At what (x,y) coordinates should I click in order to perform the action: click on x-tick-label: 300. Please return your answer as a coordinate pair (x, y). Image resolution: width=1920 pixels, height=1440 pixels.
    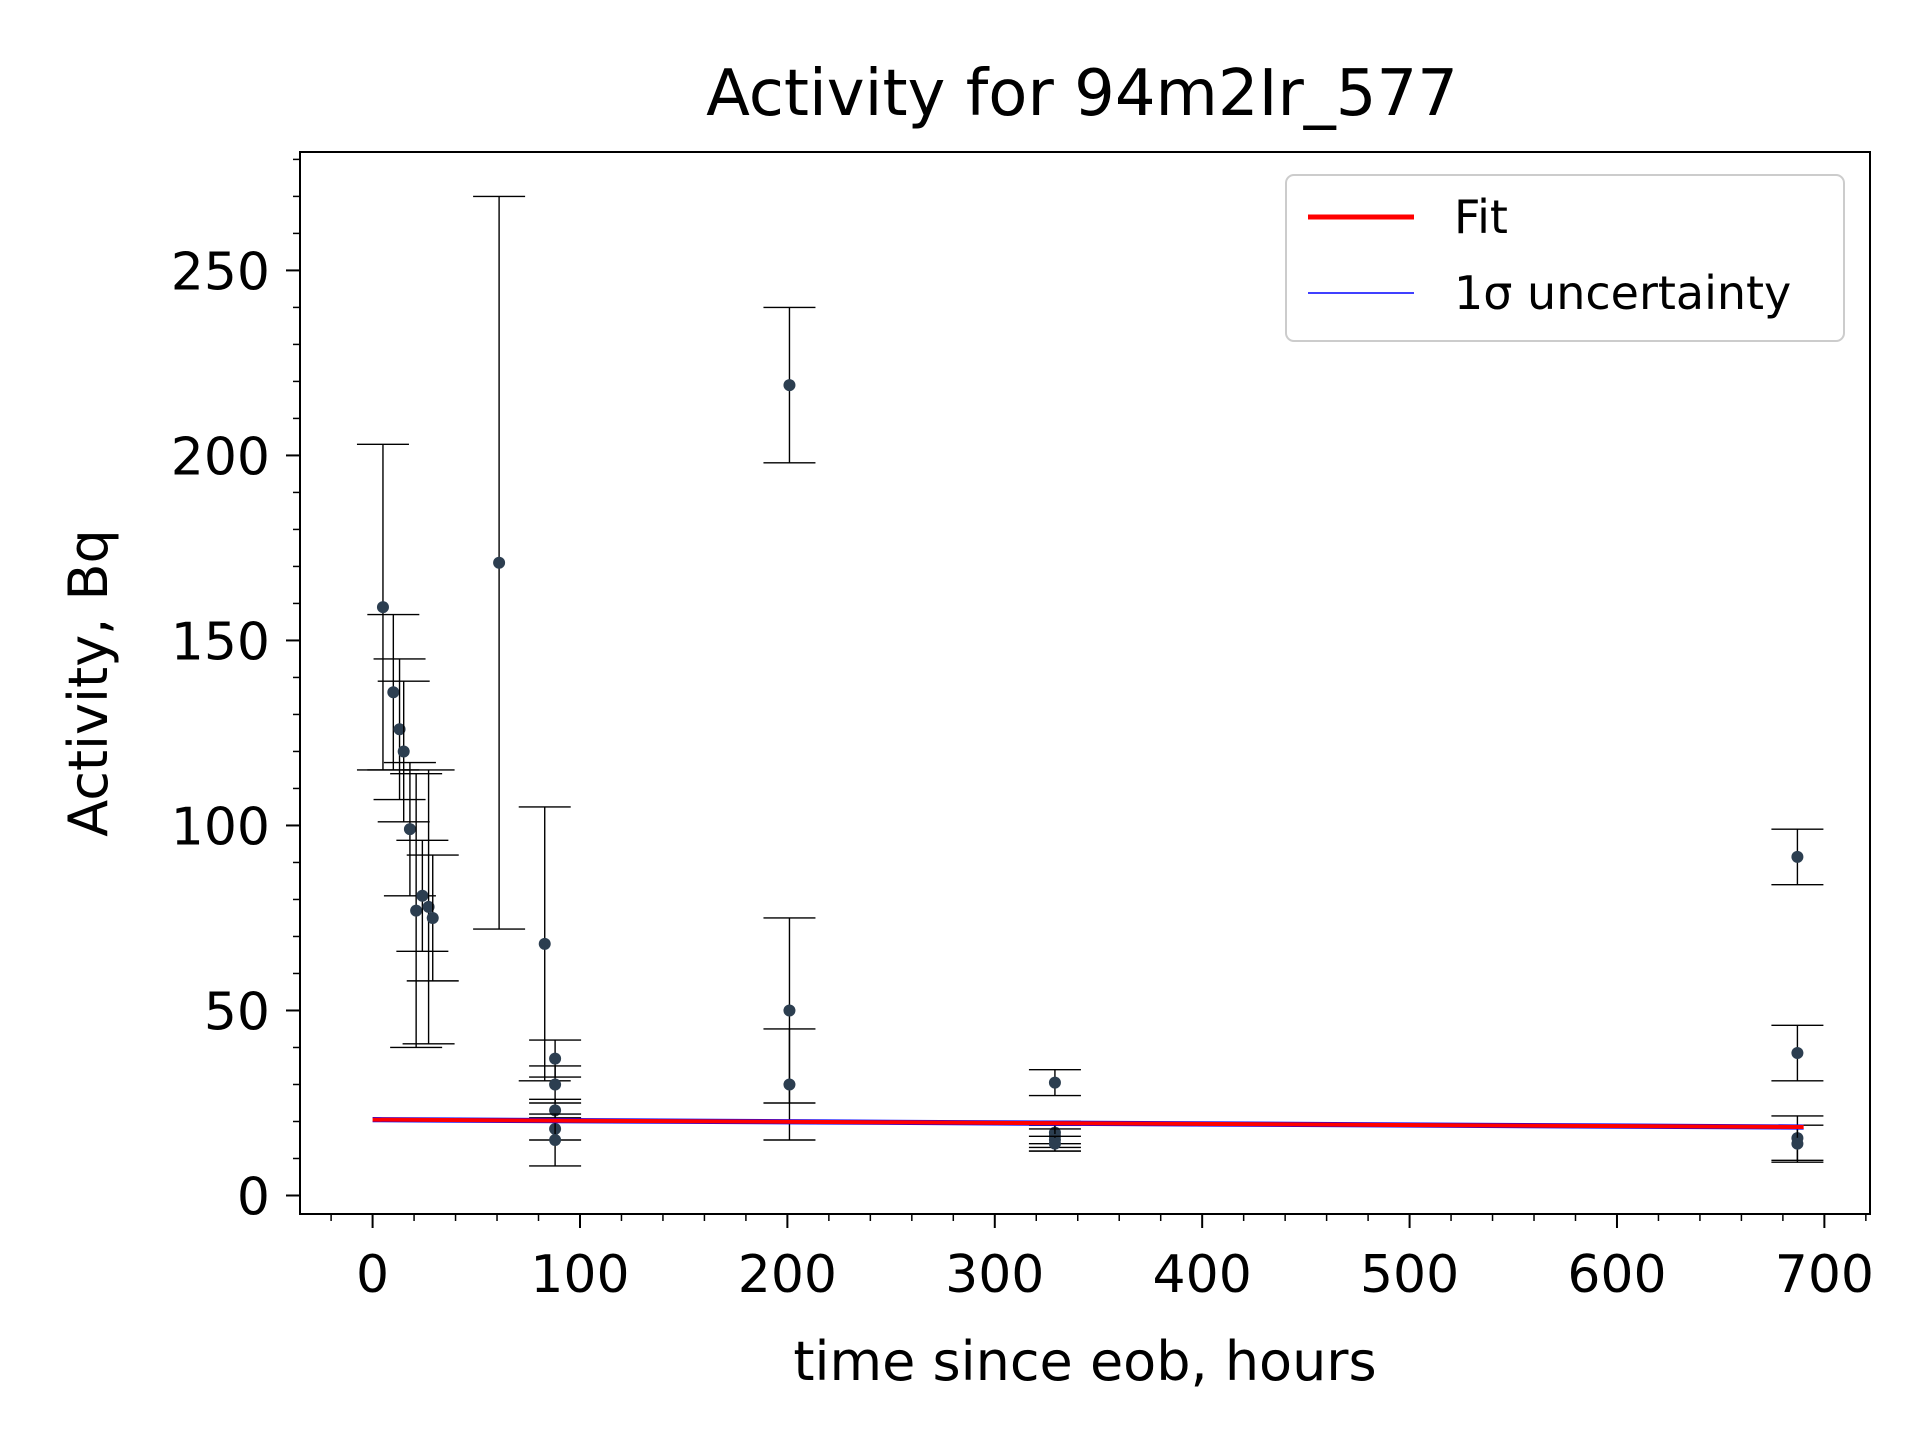
    Looking at the image, I should click on (994, 1275).